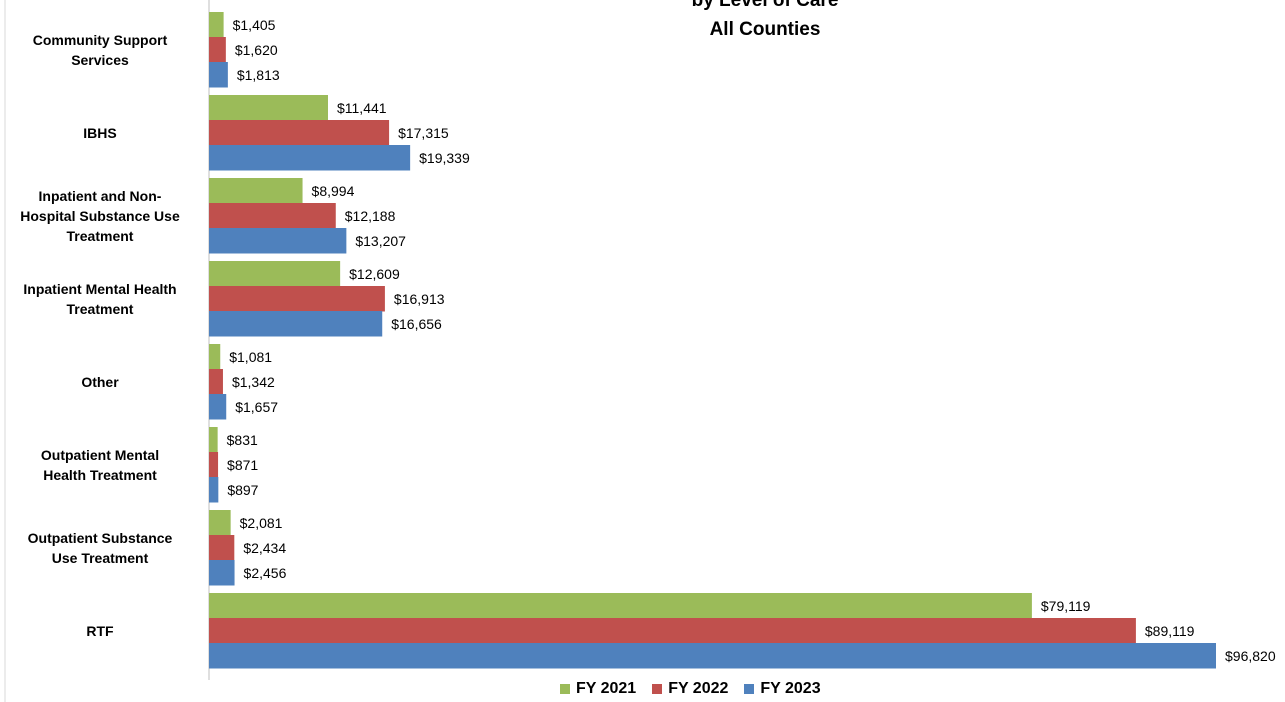 The image size is (1285, 702). I want to click on legend-label: FY 2022, so click(698, 688).